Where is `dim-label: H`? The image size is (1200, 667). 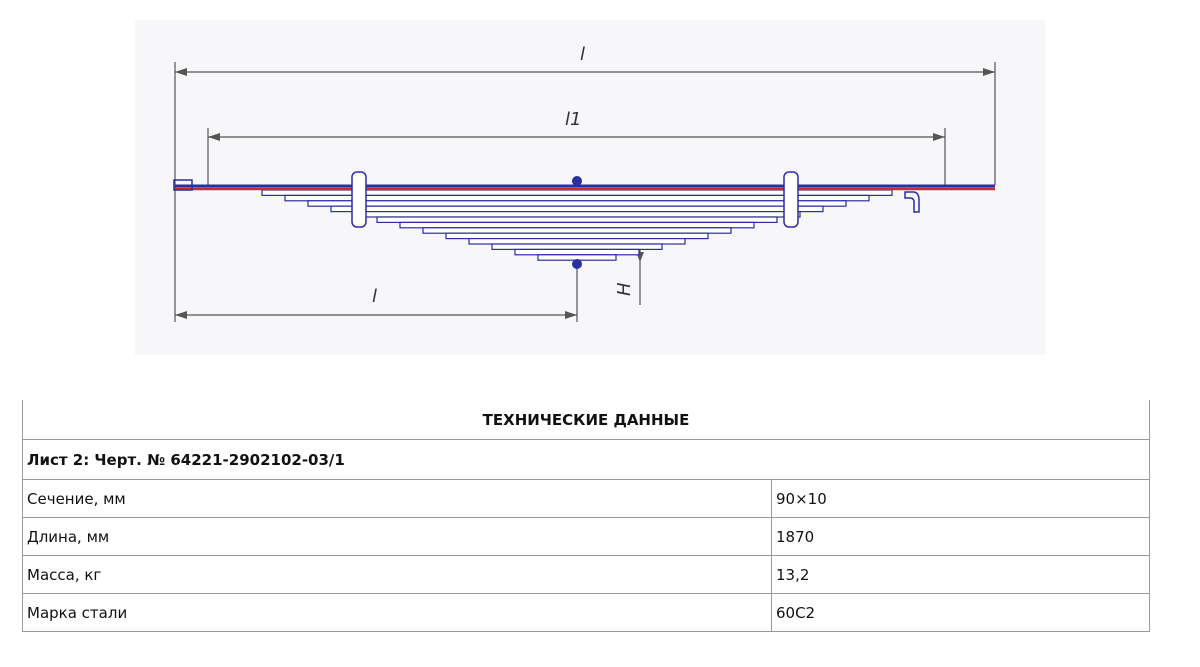
dim-label: H is located at coordinates (624, 289).